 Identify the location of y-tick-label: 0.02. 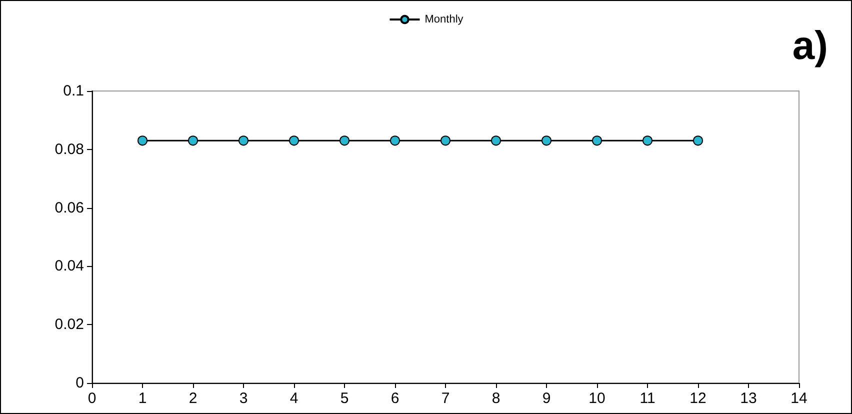
(69, 325).